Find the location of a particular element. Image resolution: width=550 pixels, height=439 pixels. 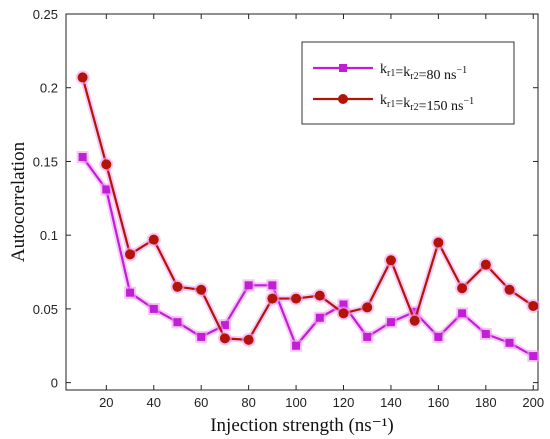

x-tick-label: 140 is located at coordinates (391, 402).